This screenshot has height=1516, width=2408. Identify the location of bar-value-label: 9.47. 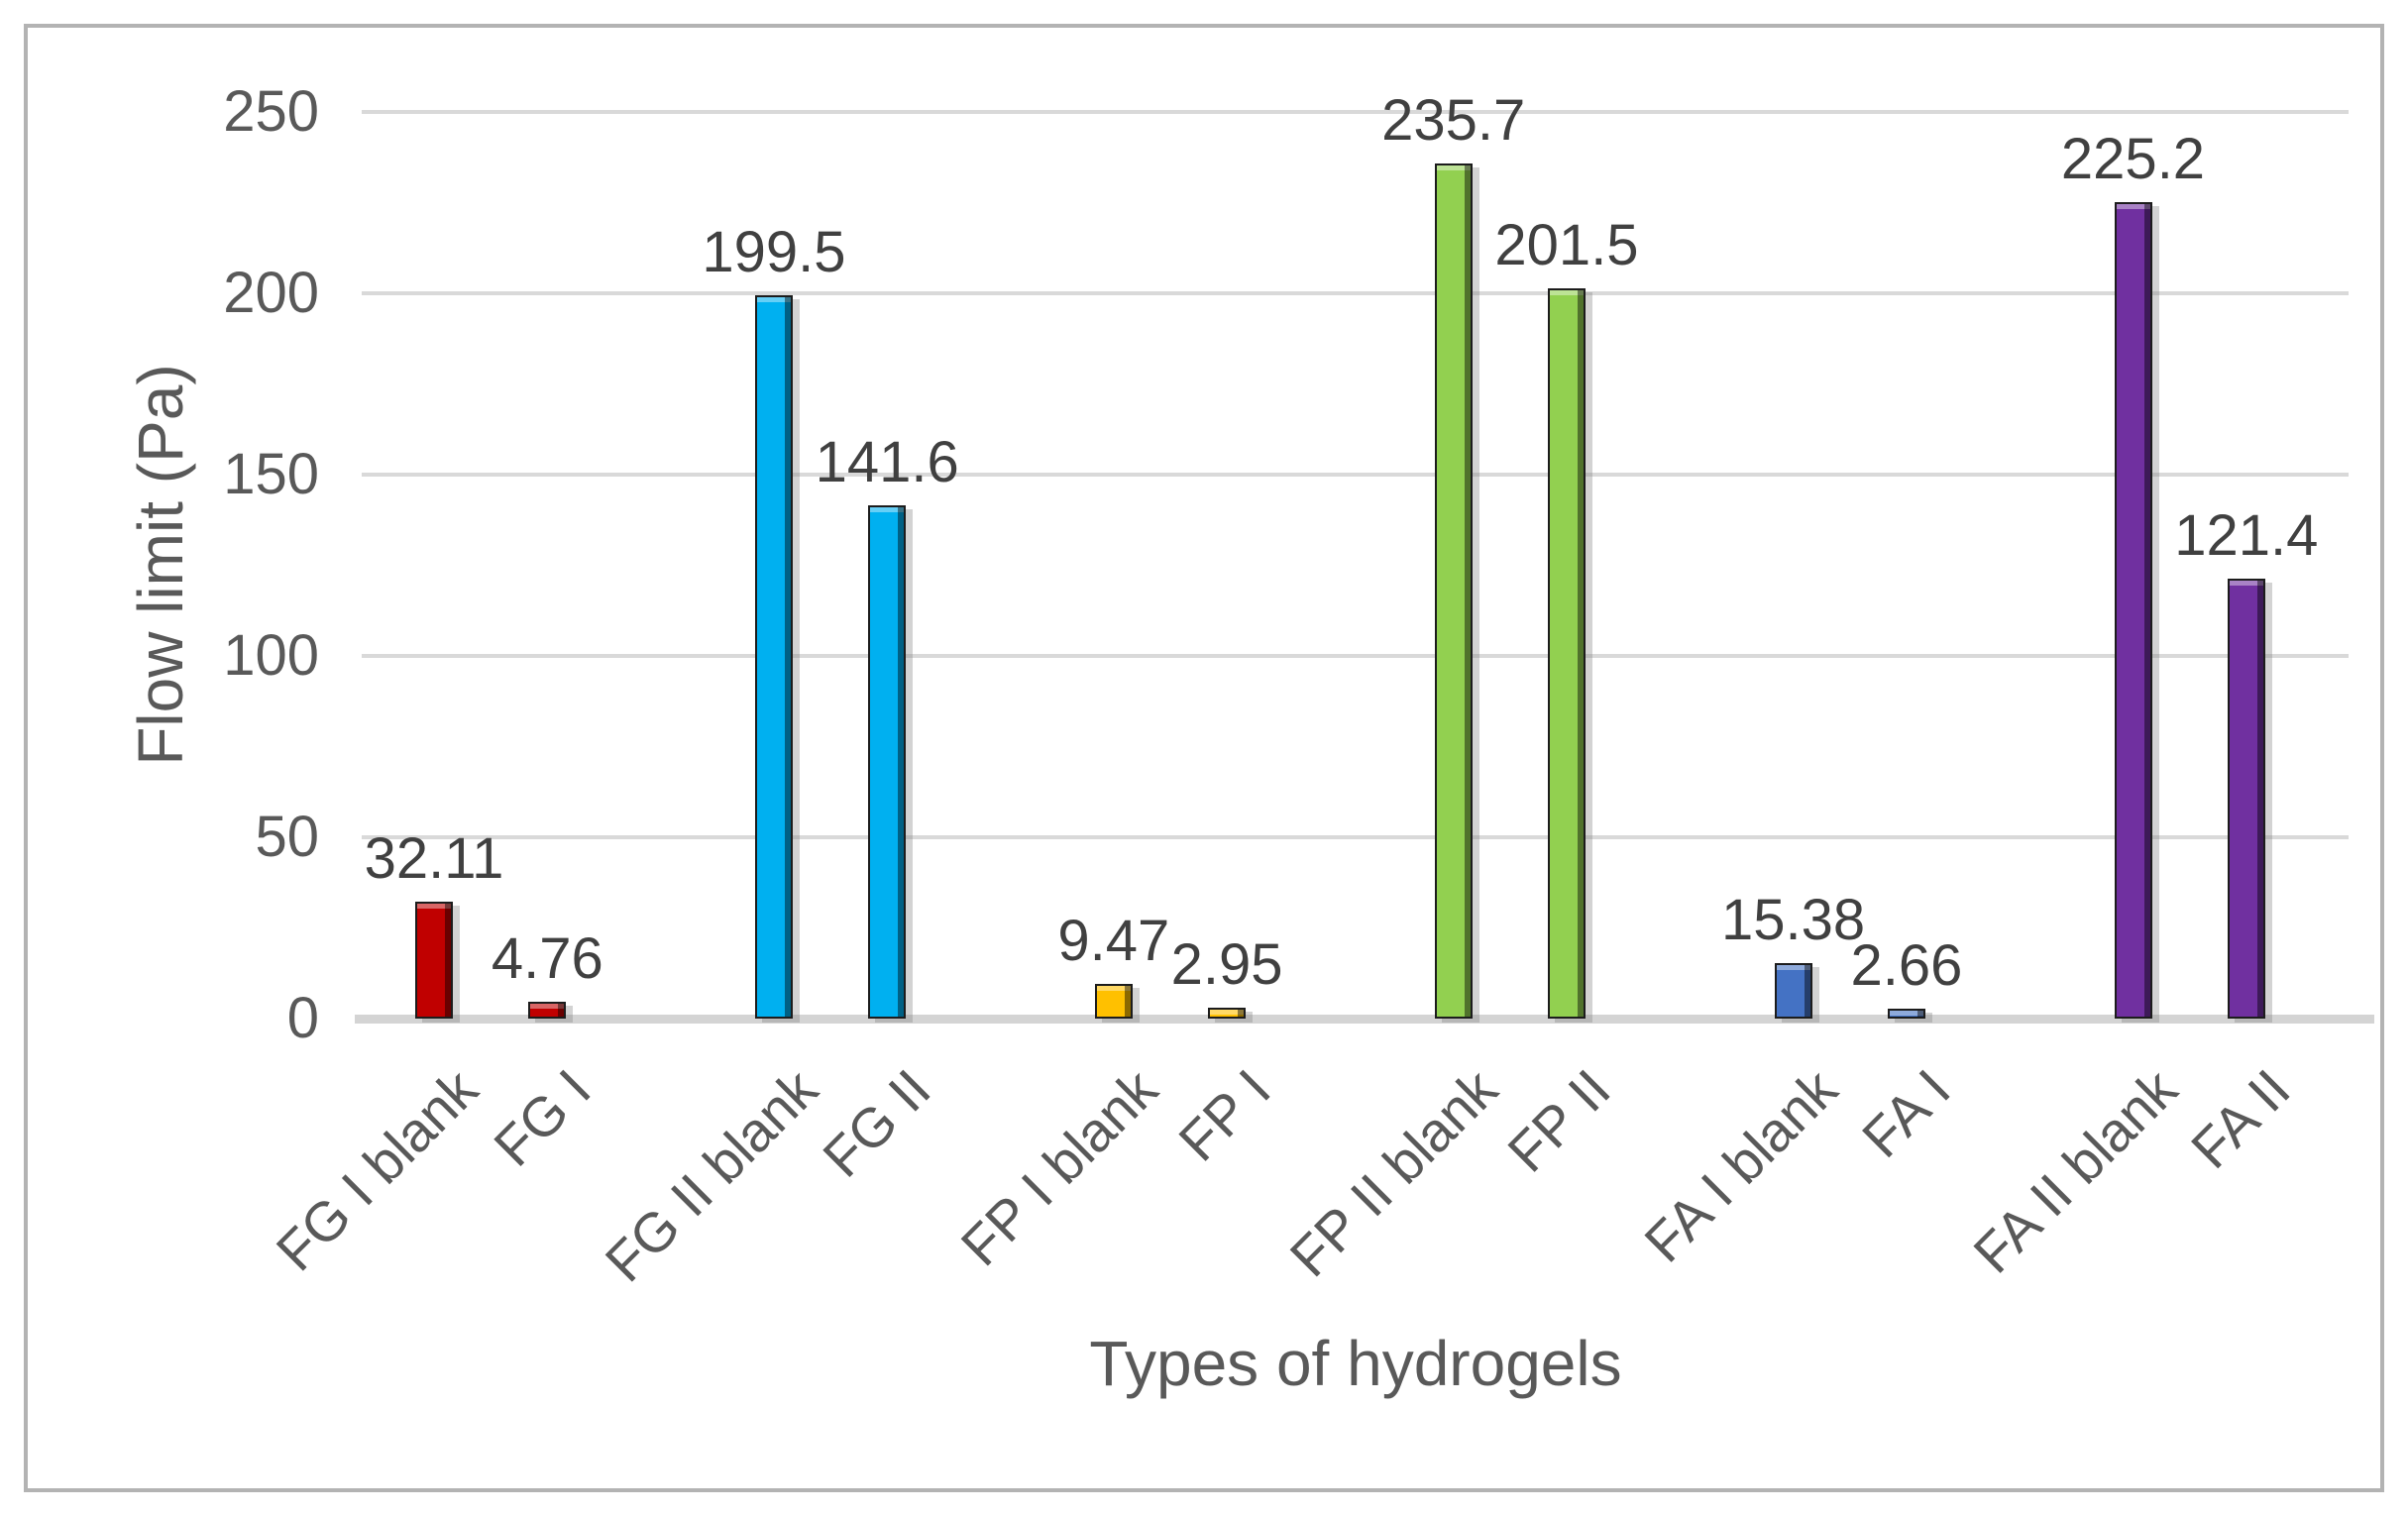
(1113, 941).